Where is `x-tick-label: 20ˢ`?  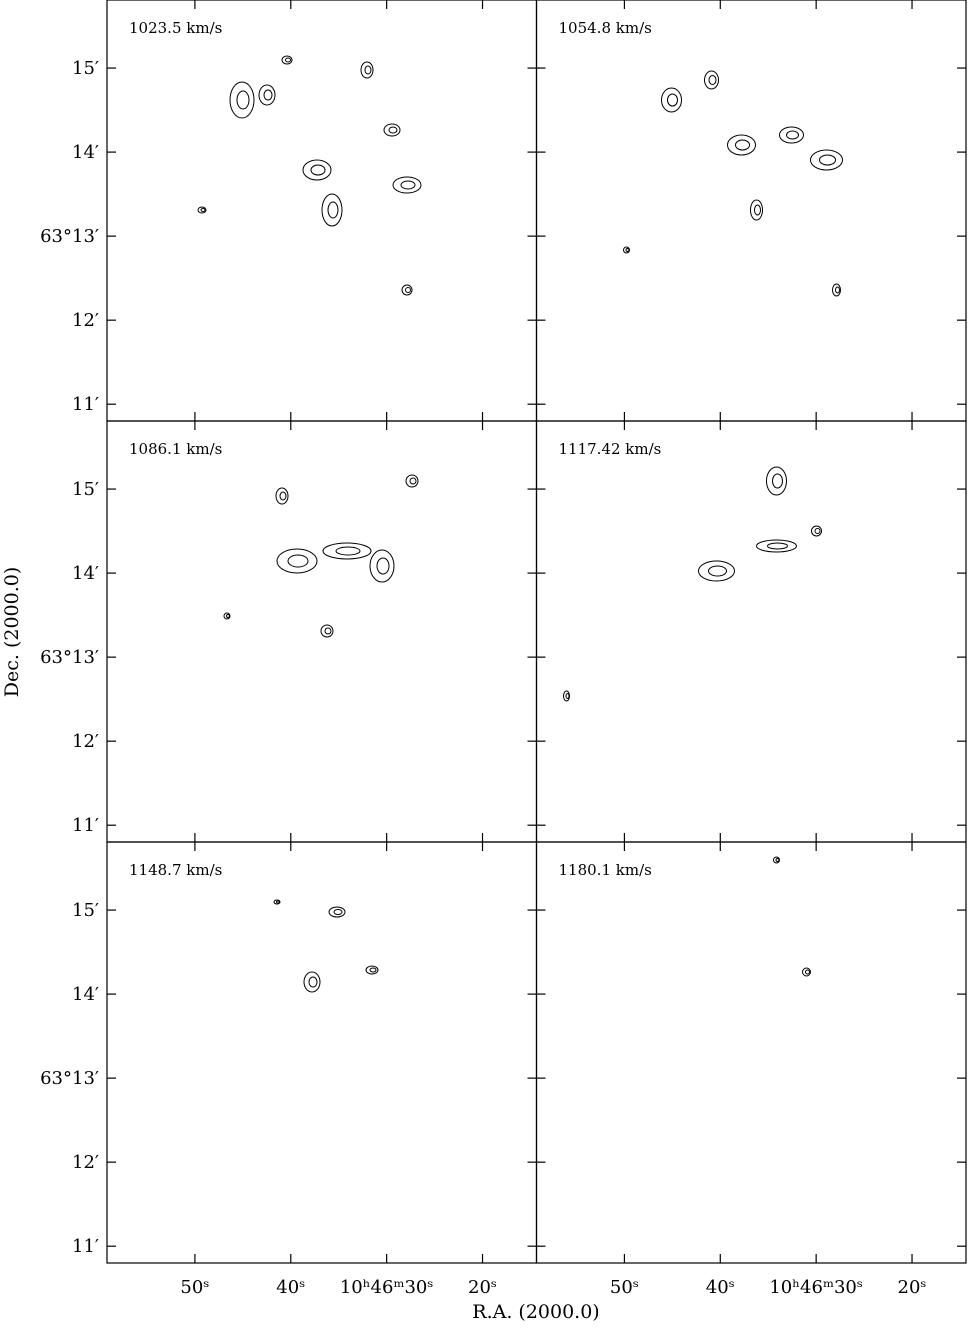
x-tick-label: 20ˢ is located at coordinates (912, 1287).